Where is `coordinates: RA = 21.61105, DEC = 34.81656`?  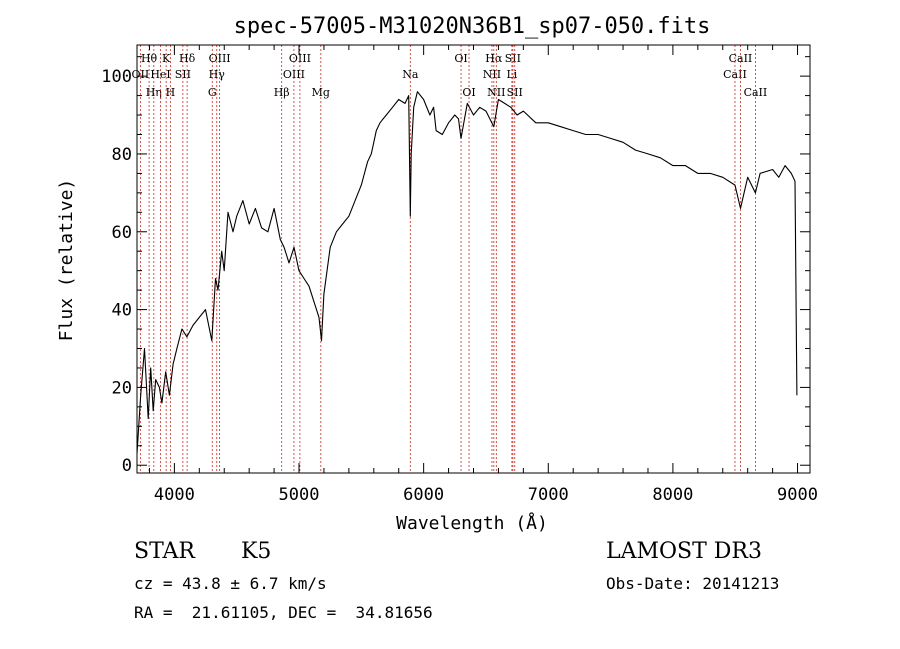
coordinates: RA = 21.61105, DEC = 34.81656 is located at coordinates (283, 612).